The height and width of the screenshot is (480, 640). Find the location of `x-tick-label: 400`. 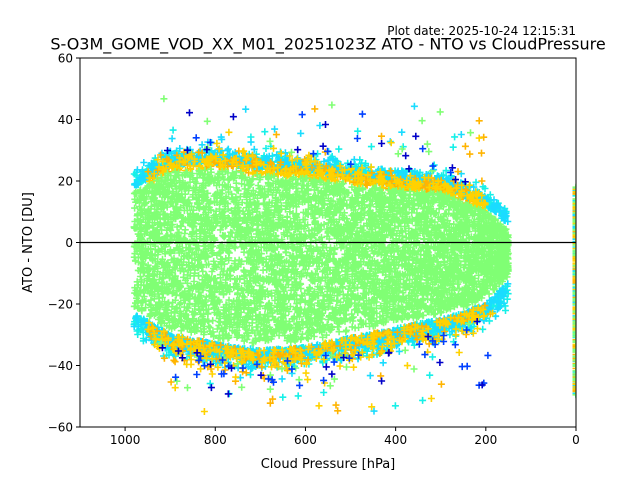

x-tick-label: 400 is located at coordinates (395, 440).